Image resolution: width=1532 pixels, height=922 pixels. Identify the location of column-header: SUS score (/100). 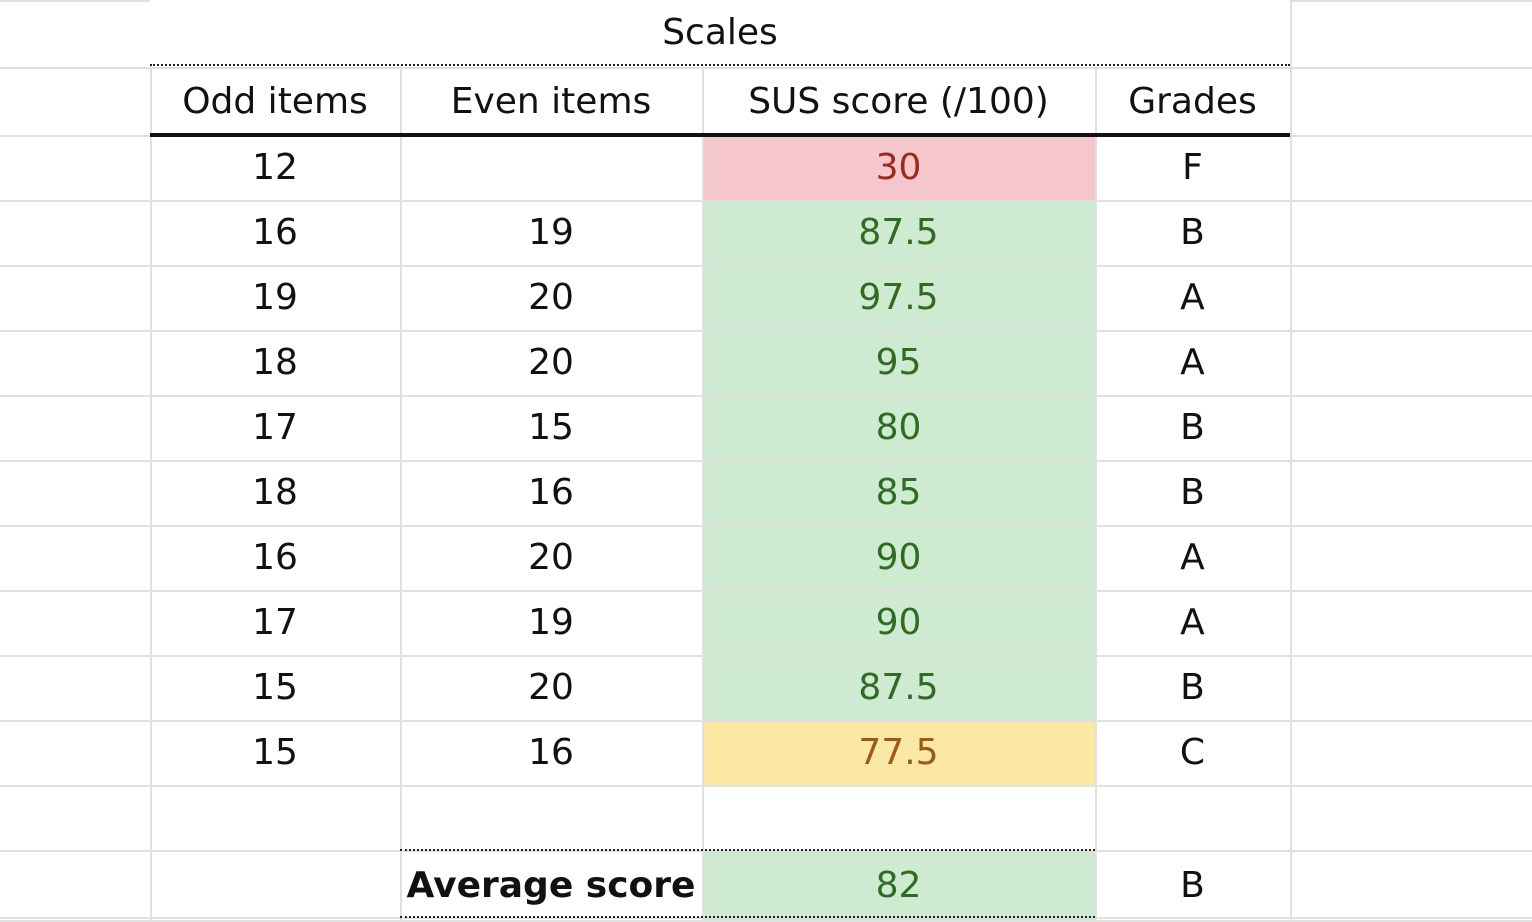
(898, 101).